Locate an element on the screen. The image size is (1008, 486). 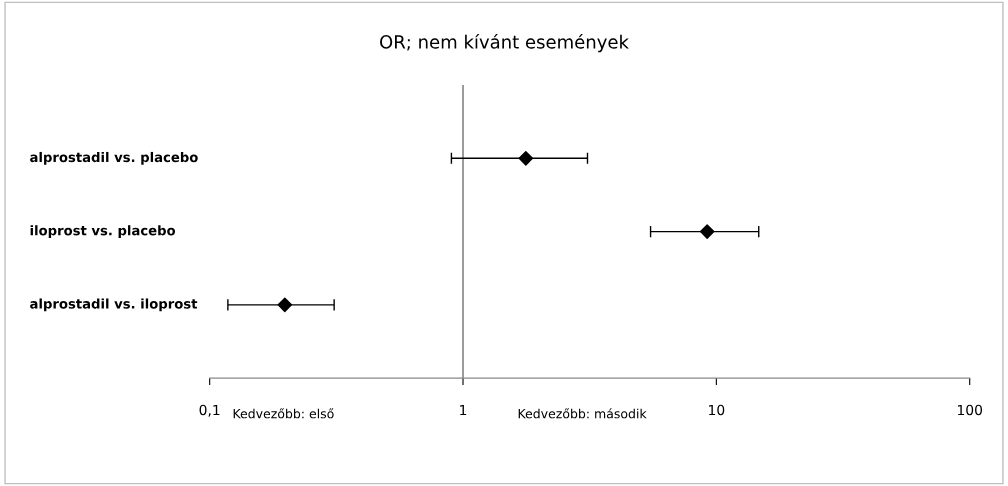
x-tick-label: 100 is located at coordinates (970, 410).